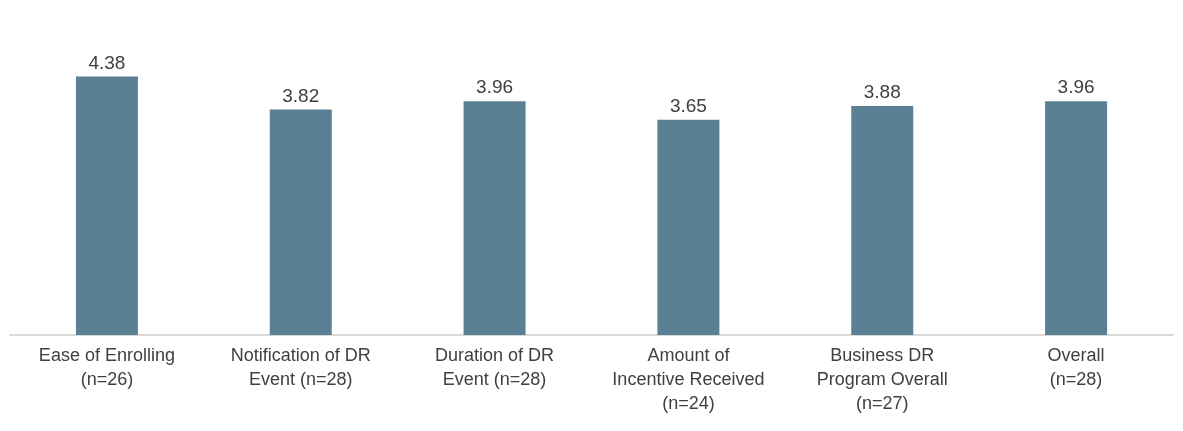  I want to click on x-tick-label: Overall (n=28), so click(1076, 367).